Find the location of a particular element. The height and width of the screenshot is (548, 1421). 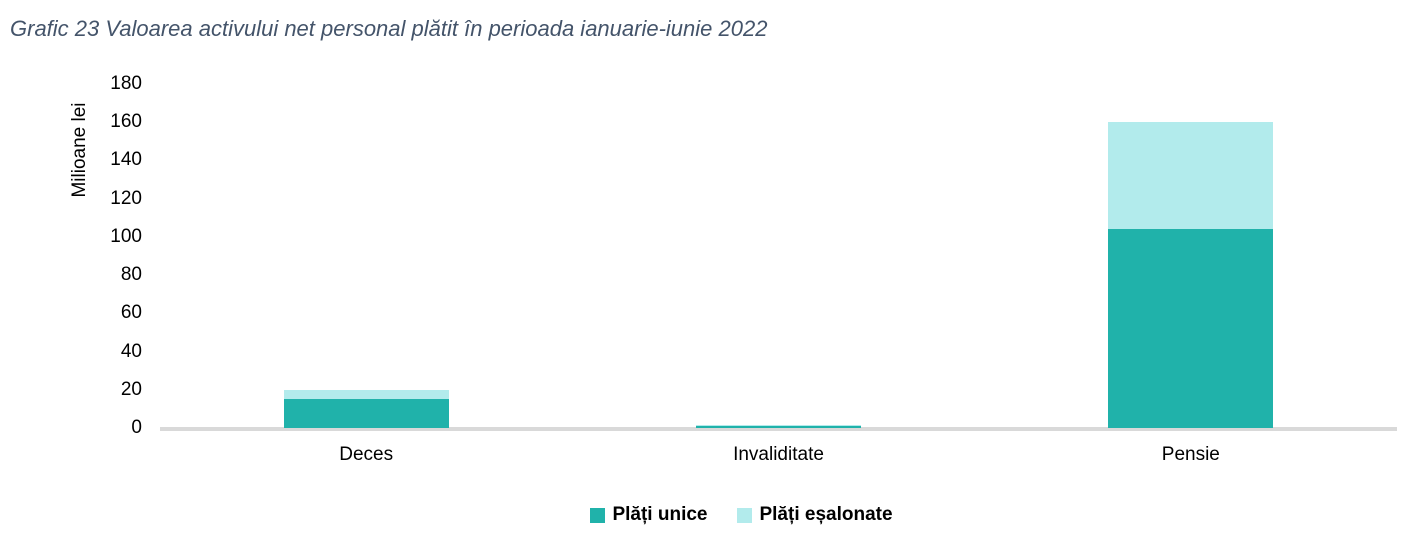

legend-label: Plăți eșalonate is located at coordinates (826, 514).